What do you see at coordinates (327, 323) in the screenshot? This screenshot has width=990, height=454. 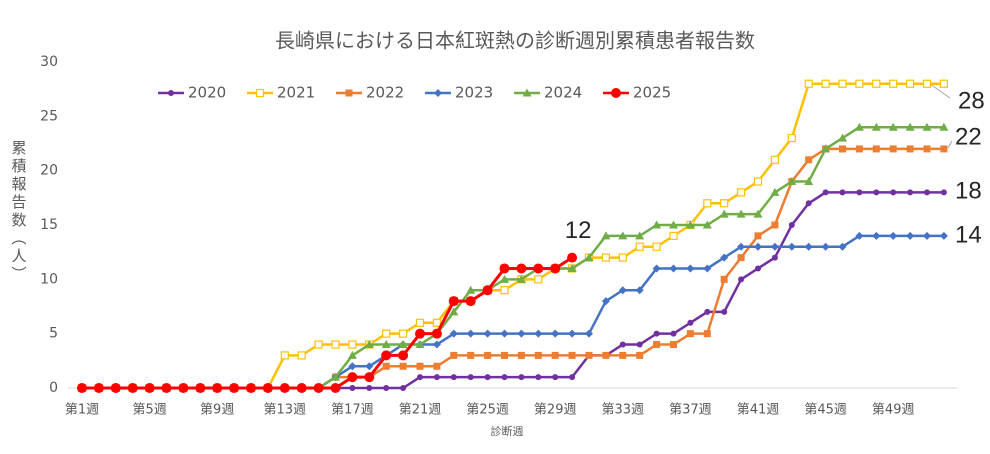 I see `series-line` at bounding box center [327, 323].